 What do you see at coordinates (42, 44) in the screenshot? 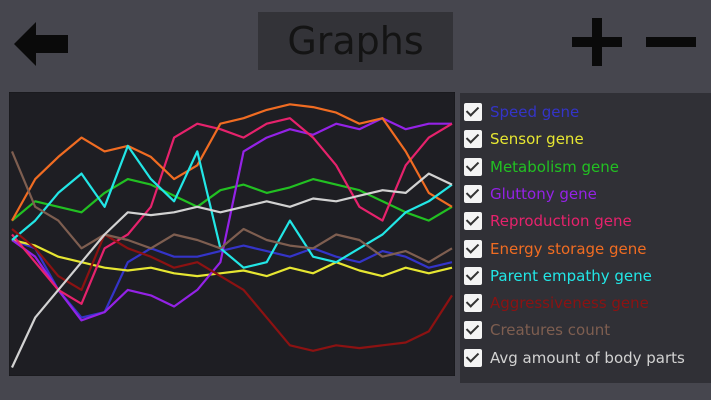
I see `back-button` at bounding box center [42, 44].